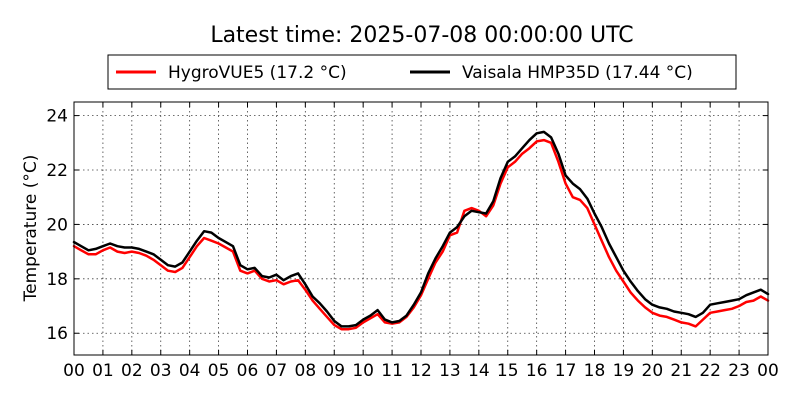 Image resolution: width=800 pixels, height=400 pixels. Describe the element at coordinates (577, 73) in the screenshot. I see `legend-label-vaisala: Vaisala HMP35D (17.44 °C)` at that location.